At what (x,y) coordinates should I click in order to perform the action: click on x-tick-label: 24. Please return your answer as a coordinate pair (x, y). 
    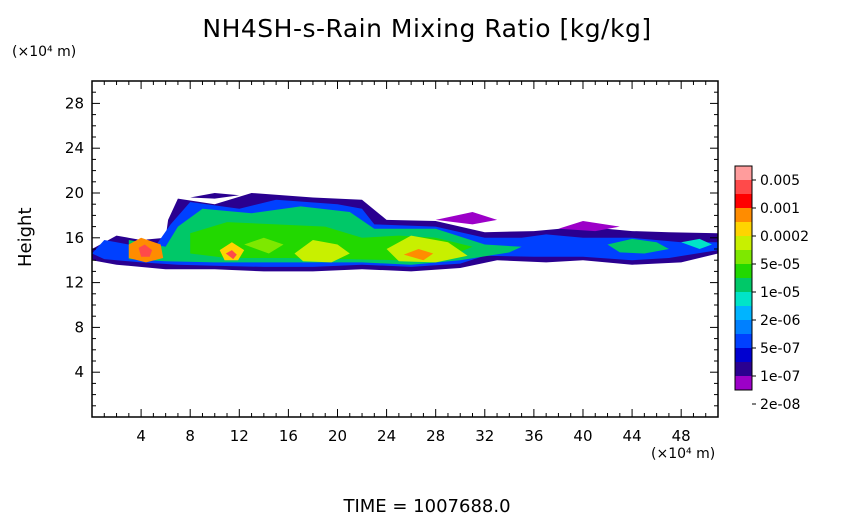
    Looking at the image, I should click on (386, 436).